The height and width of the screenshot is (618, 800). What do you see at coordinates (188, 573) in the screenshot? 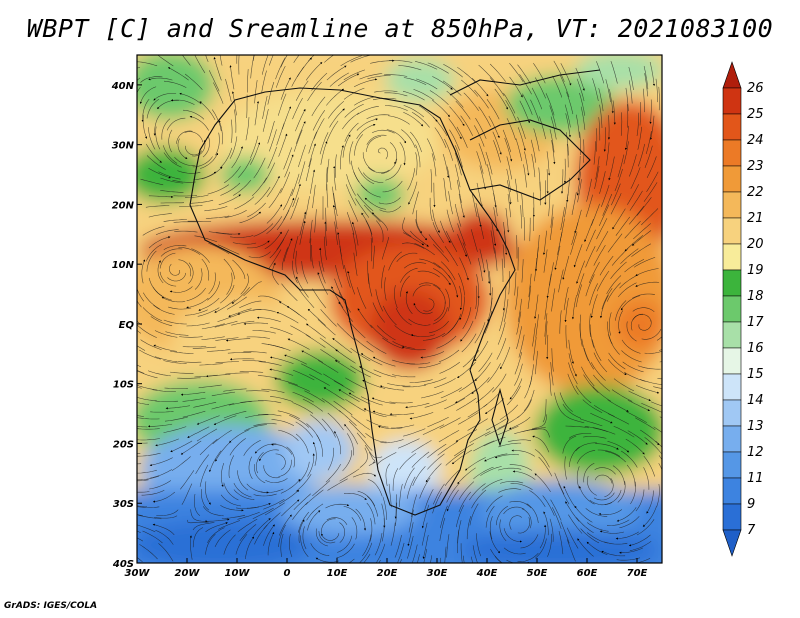
I see `lon-tick-label: 20W` at bounding box center [188, 573].